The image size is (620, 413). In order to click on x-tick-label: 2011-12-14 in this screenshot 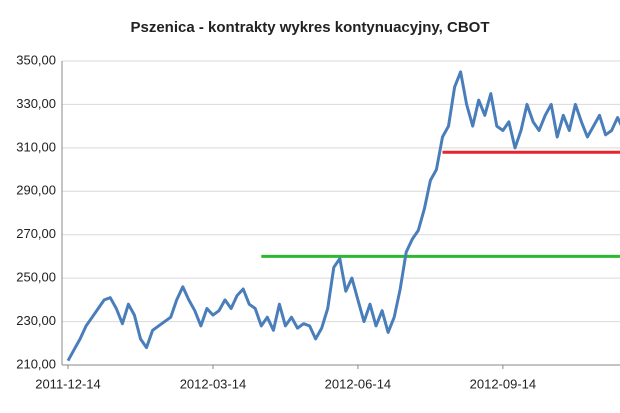, I will do `click(68, 383)`.